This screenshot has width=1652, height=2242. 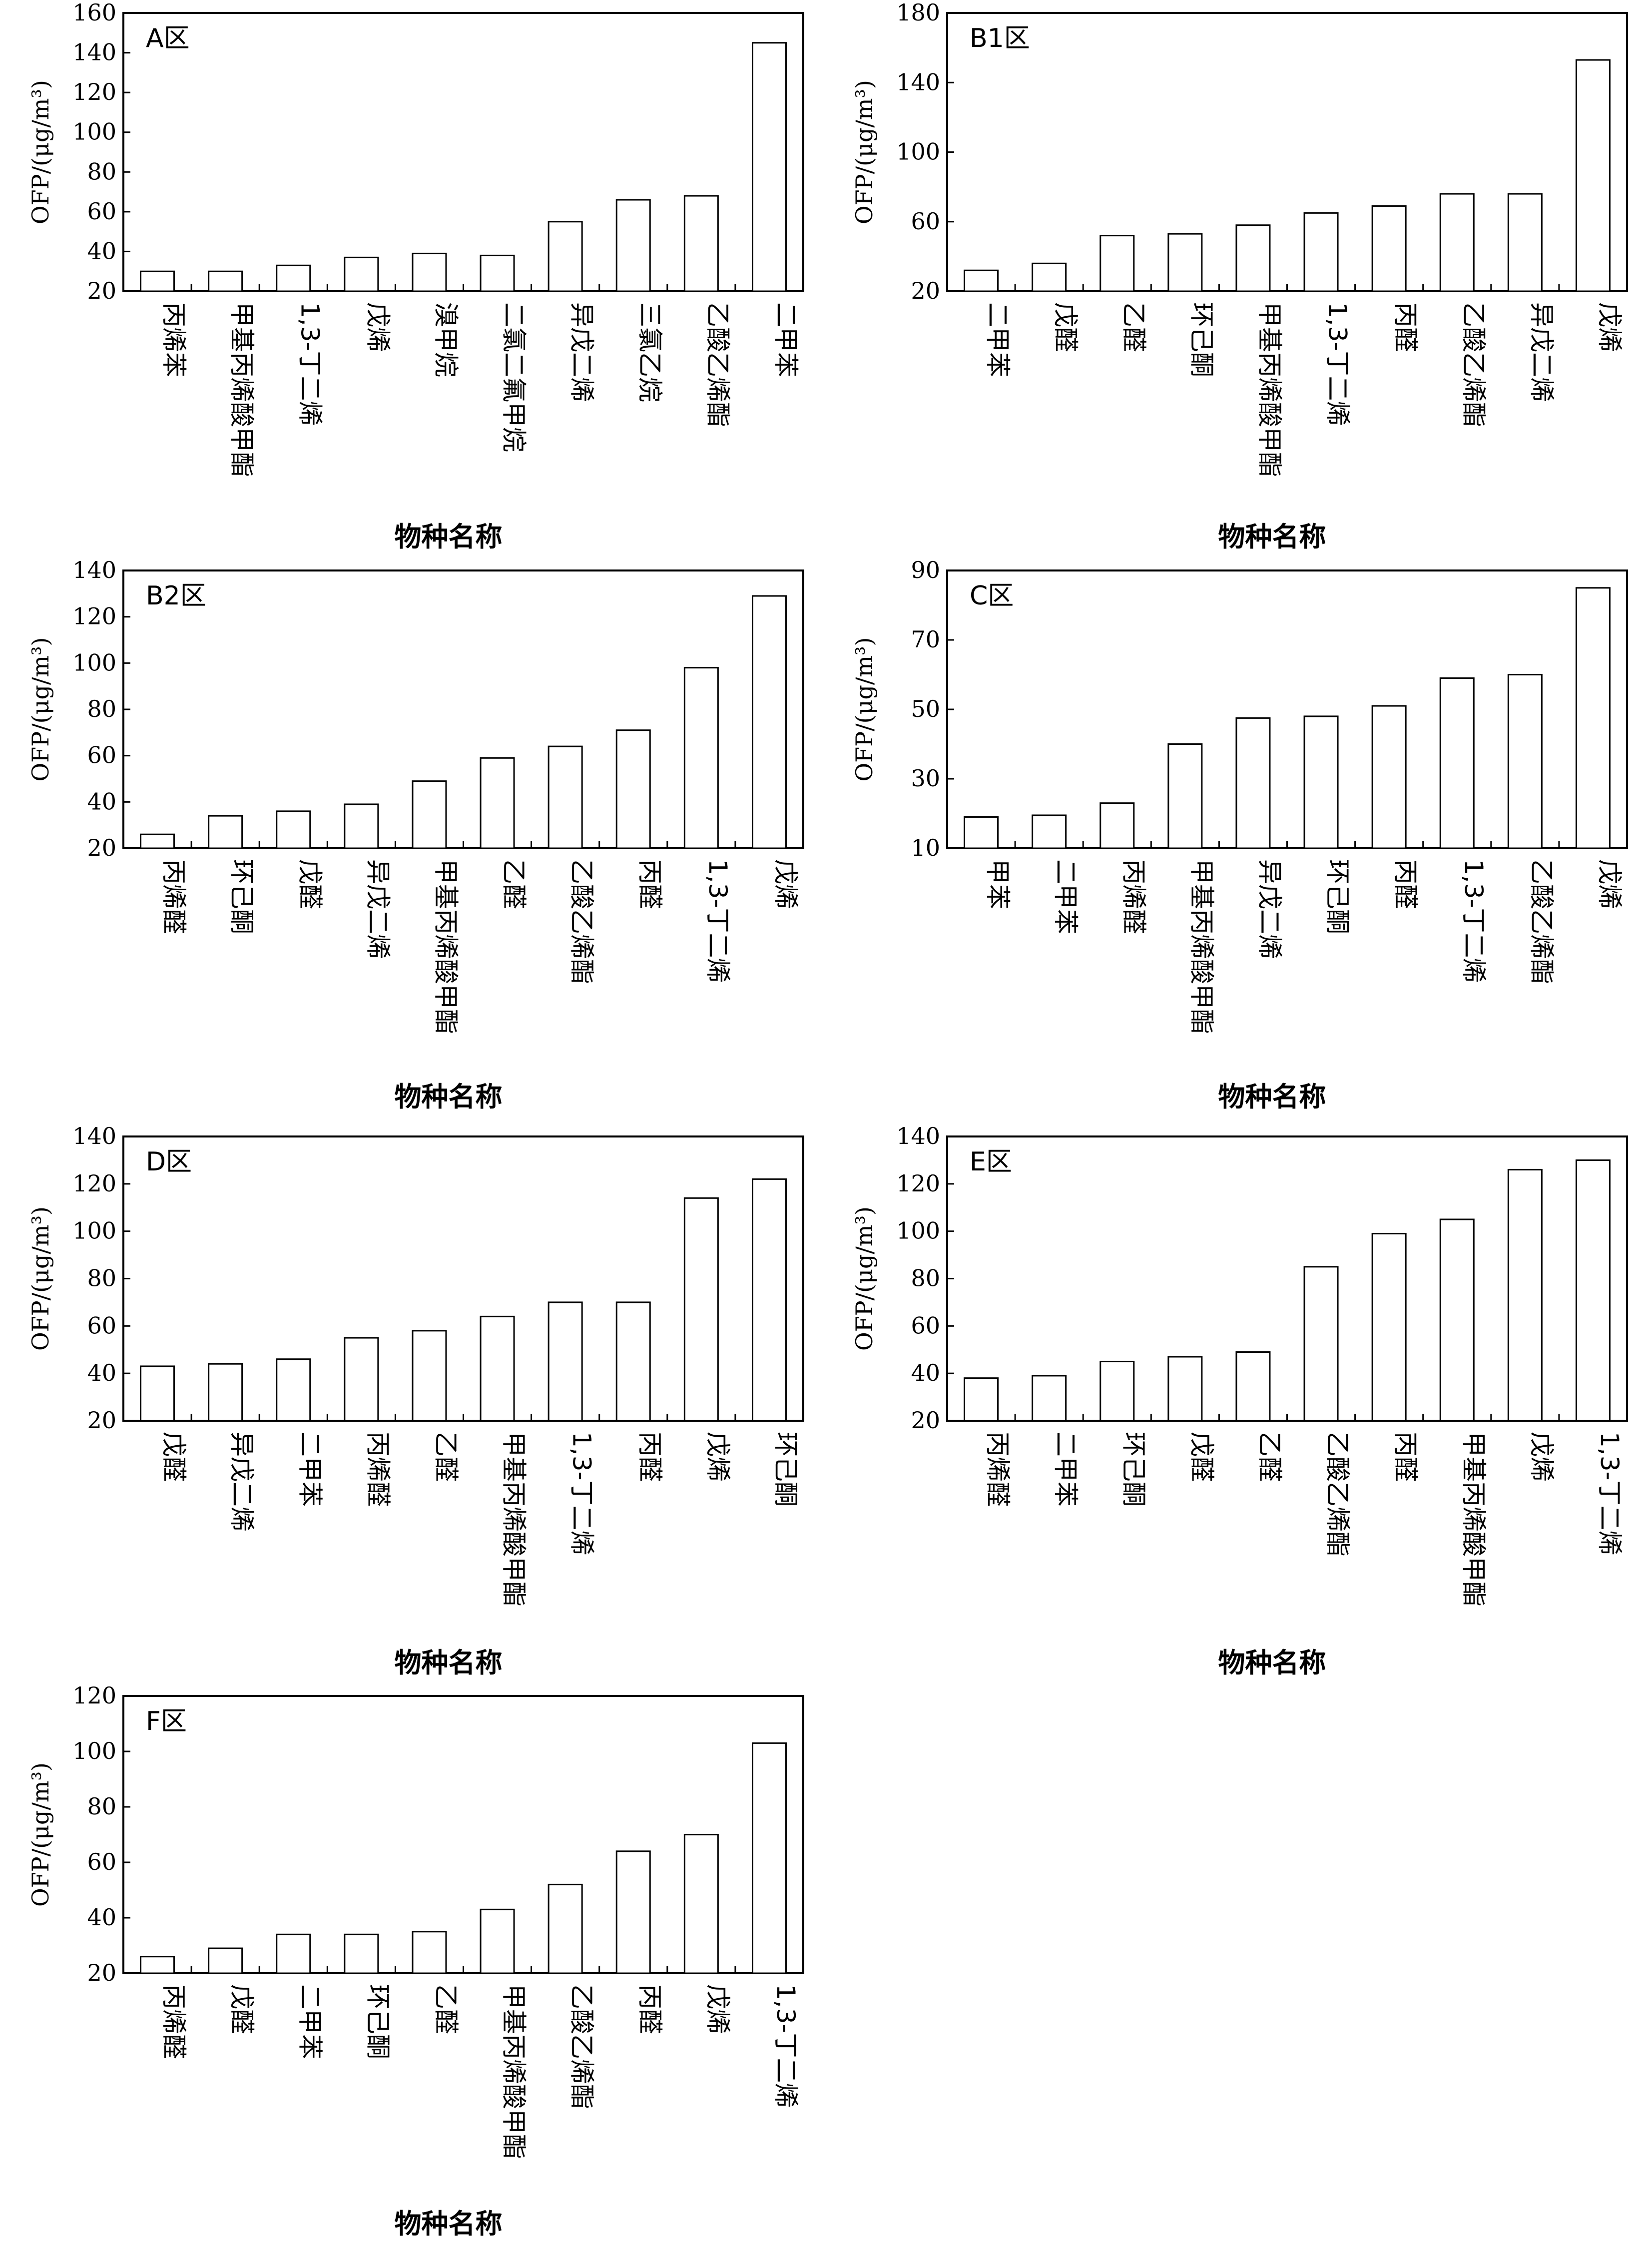 I want to click on y-tick-label: 70, so click(x=925, y=639).